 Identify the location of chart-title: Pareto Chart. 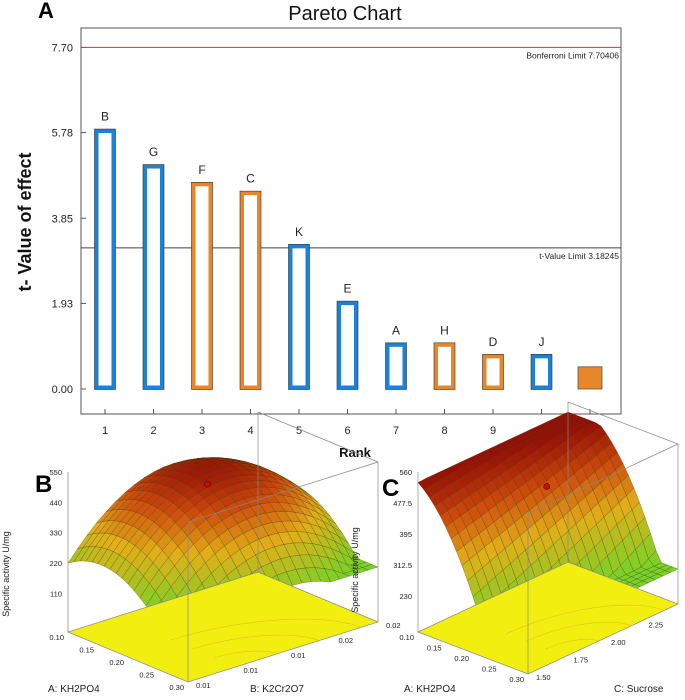
(345, 14).